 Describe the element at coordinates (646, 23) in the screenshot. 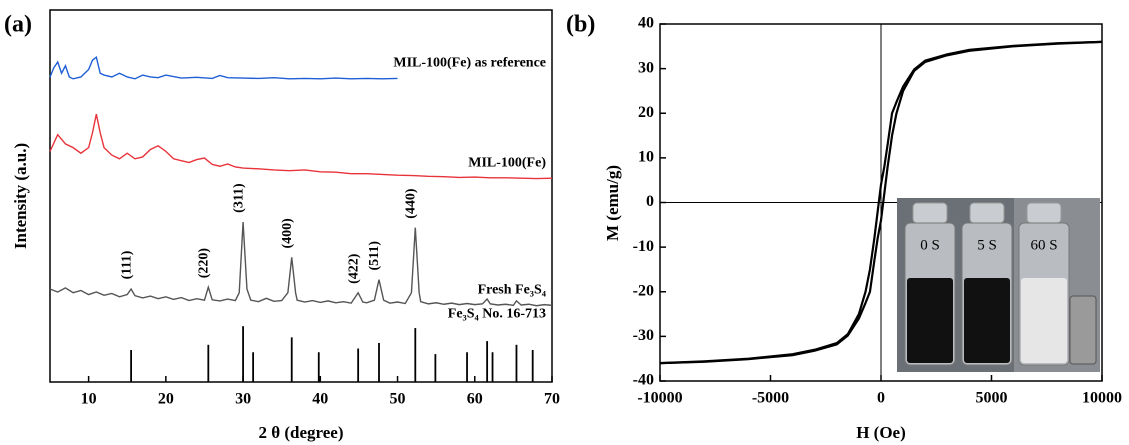

I see `y-tick-label: 40` at that location.